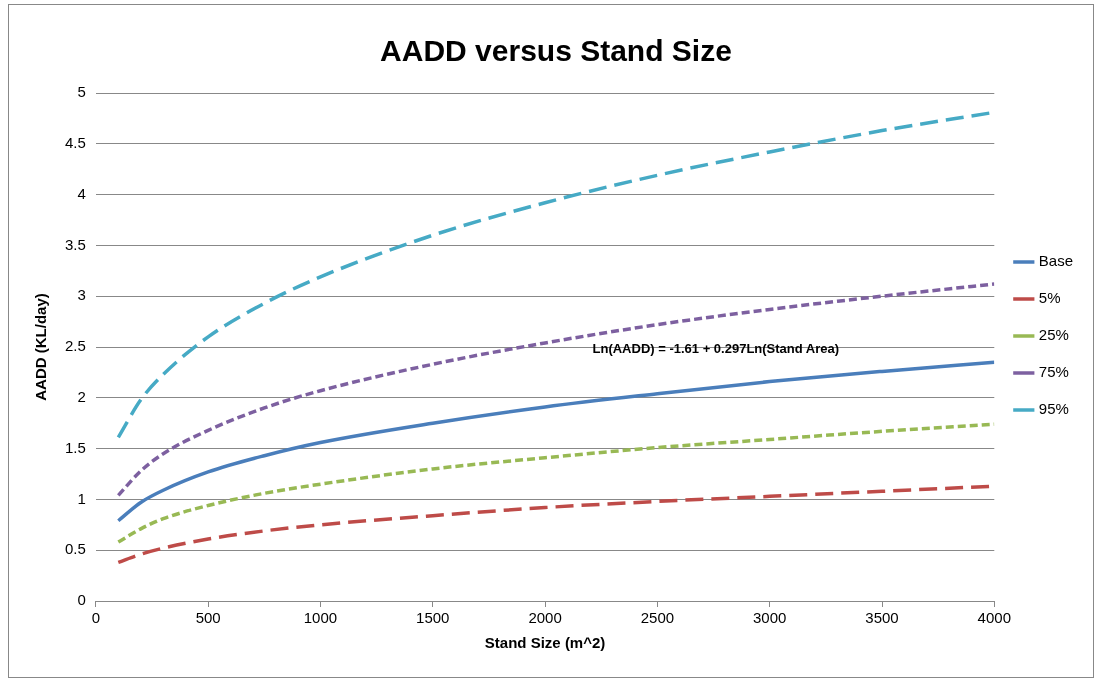  Describe the element at coordinates (208, 618) in the screenshot. I see `x-tick-label: 500` at that location.